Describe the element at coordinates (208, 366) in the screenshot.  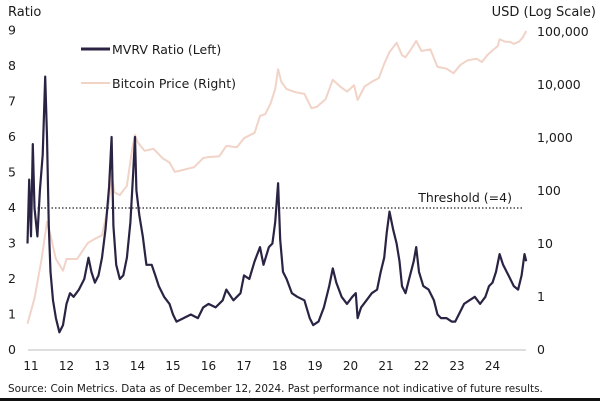
I see `x-tick-label: 16` at that location.